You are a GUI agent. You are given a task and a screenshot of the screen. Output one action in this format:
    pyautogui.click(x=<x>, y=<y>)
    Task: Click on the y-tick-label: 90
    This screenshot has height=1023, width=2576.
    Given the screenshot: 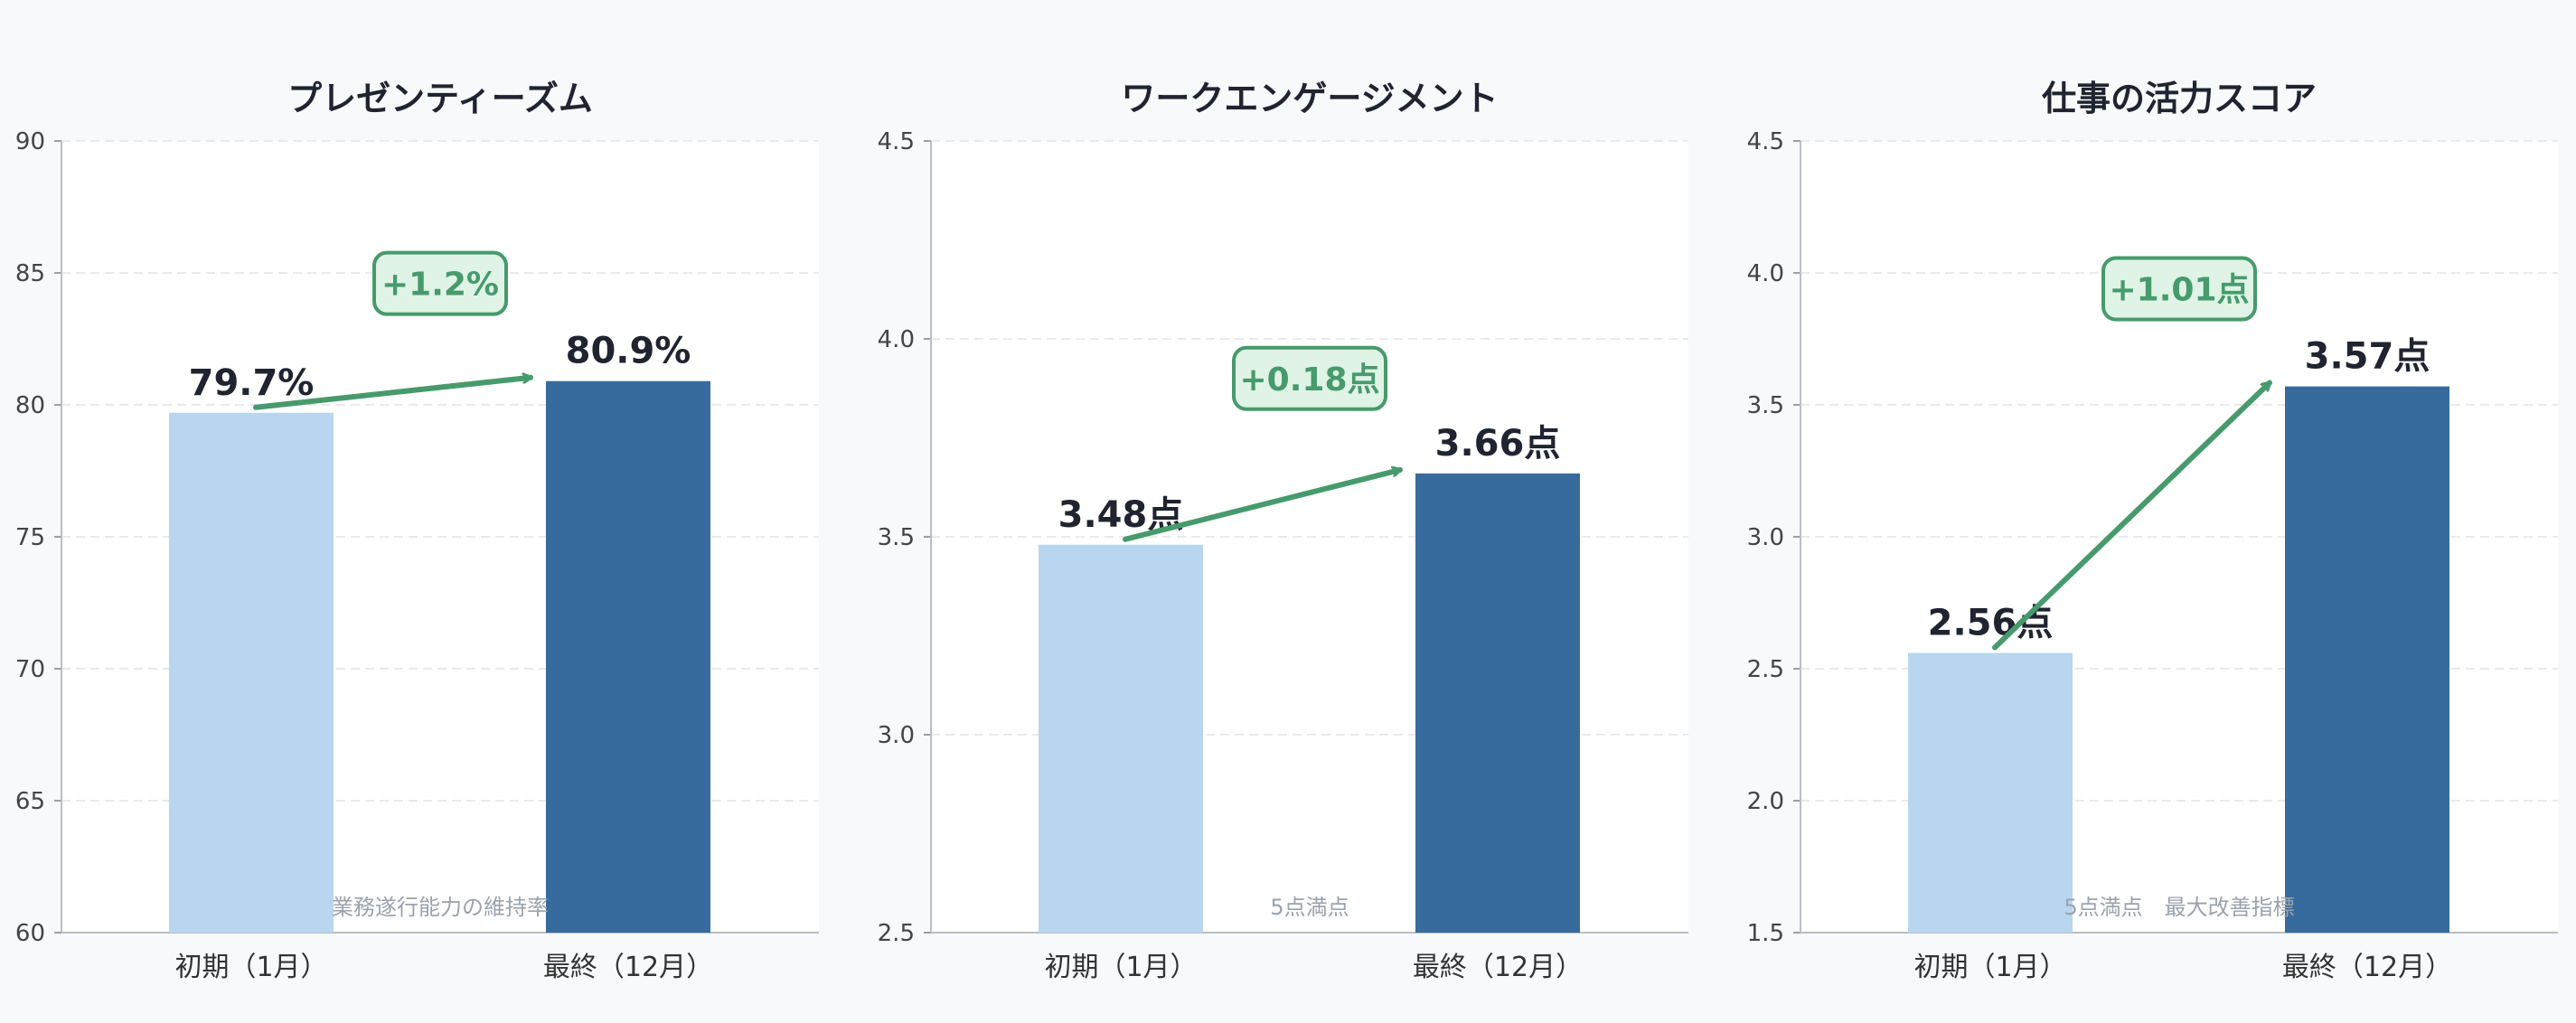 What is the action you would take?
    pyautogui.click(x=30, y=141)
    